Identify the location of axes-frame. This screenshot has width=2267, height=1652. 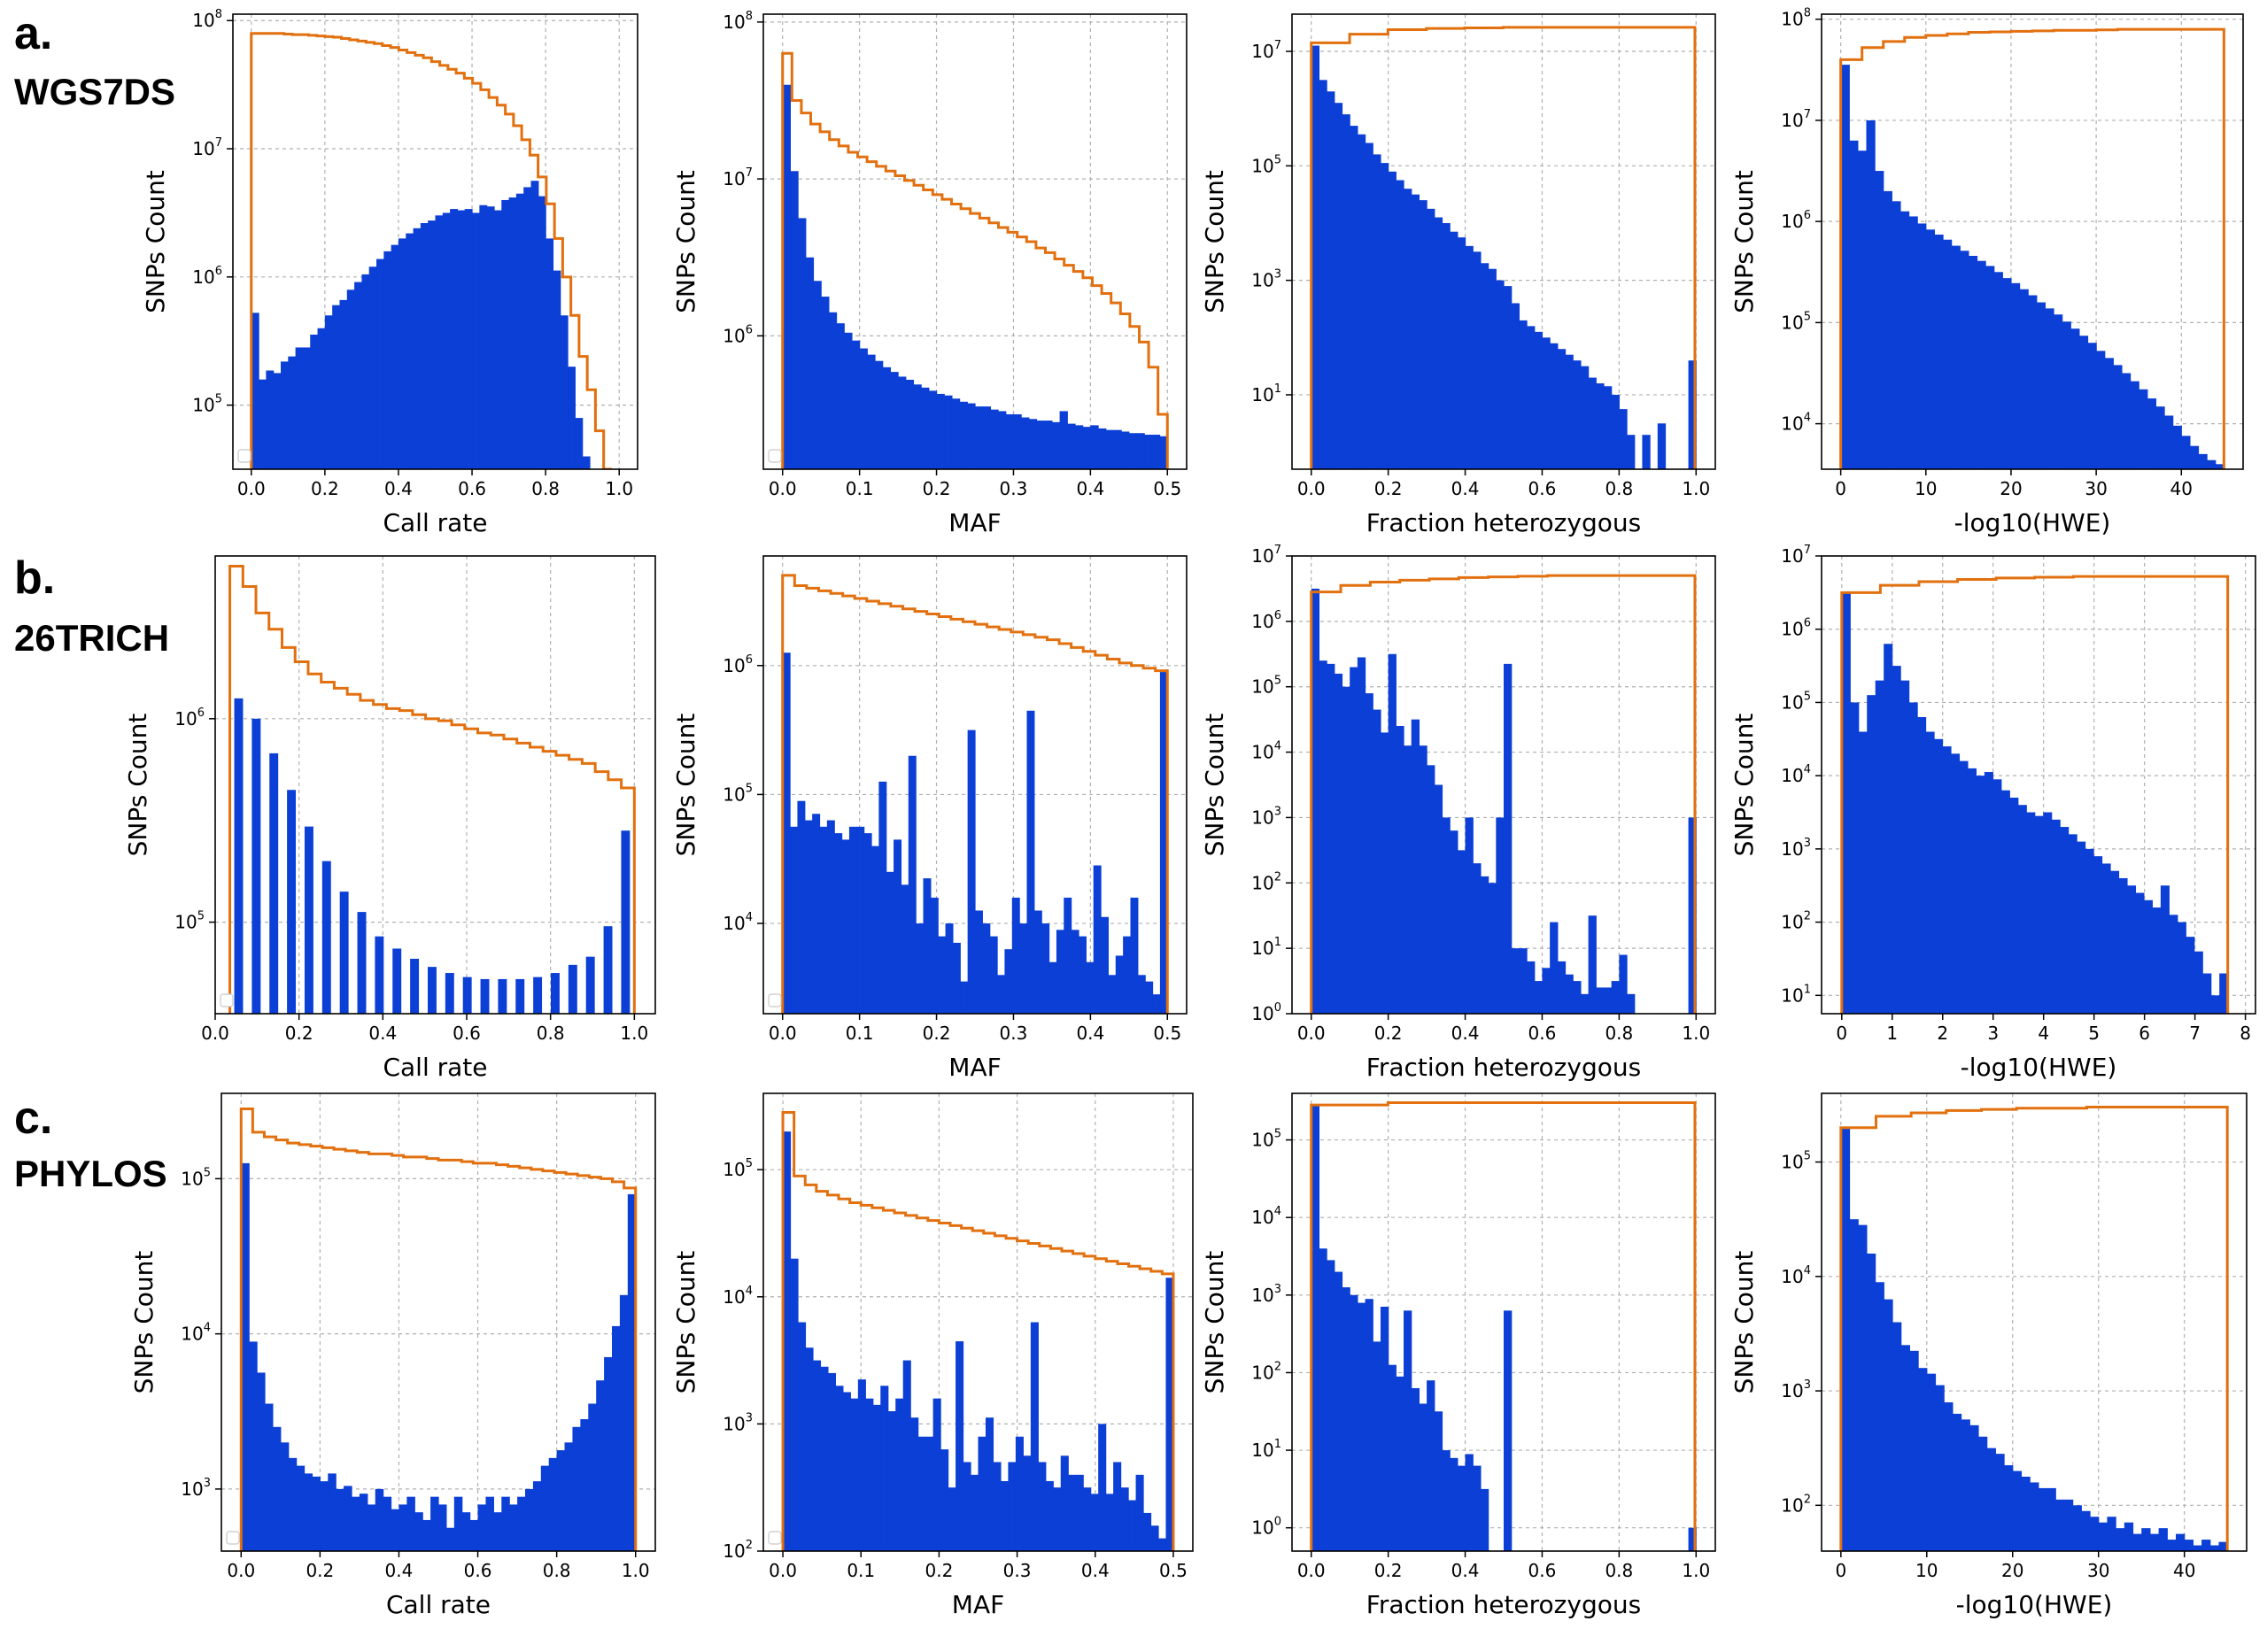
(2038, 785).